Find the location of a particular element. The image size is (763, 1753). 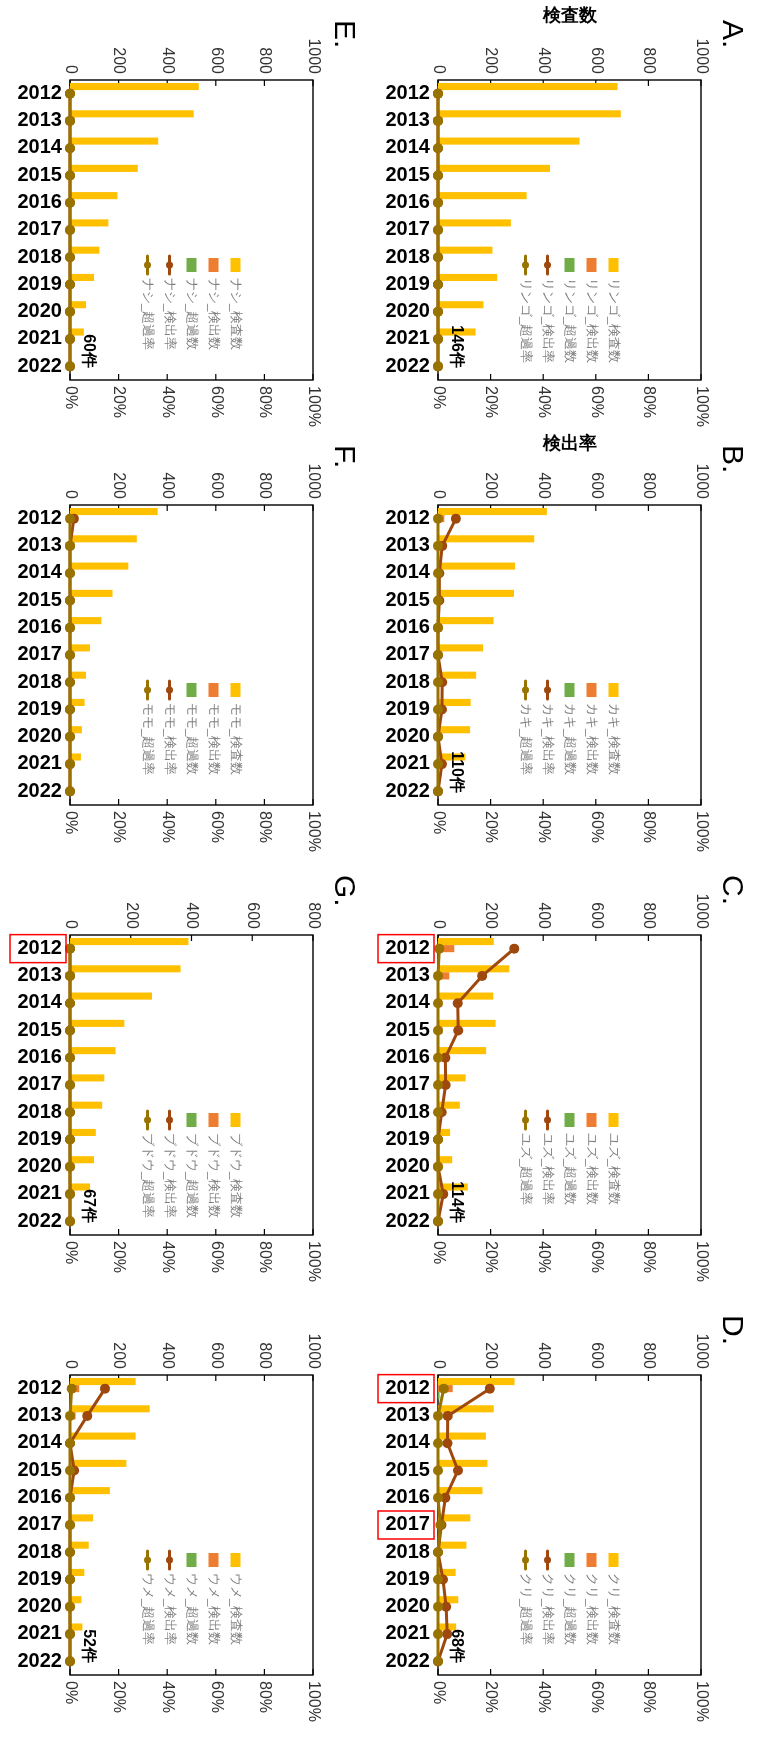

legend-label: クリ_超過数 is located at coordinates (571, 1609).